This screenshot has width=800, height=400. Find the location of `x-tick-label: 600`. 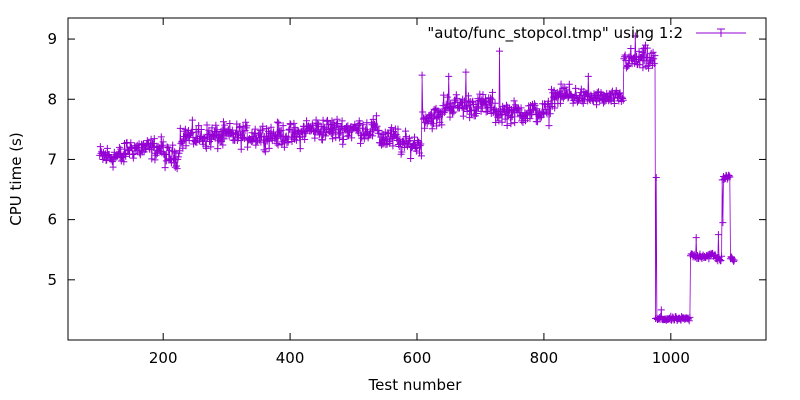

x-tick-label: 600 is located at coordinates (417, 358).